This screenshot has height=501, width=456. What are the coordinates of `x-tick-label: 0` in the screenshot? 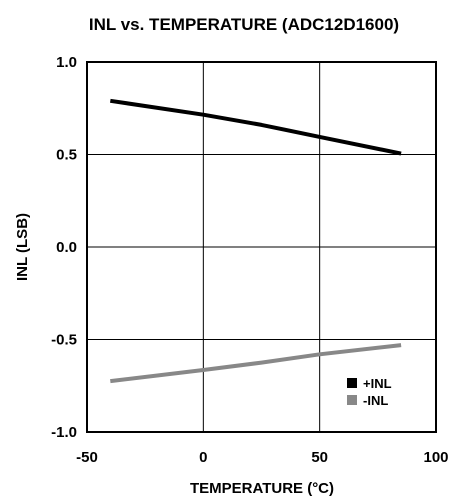 It's located at (203, 457).